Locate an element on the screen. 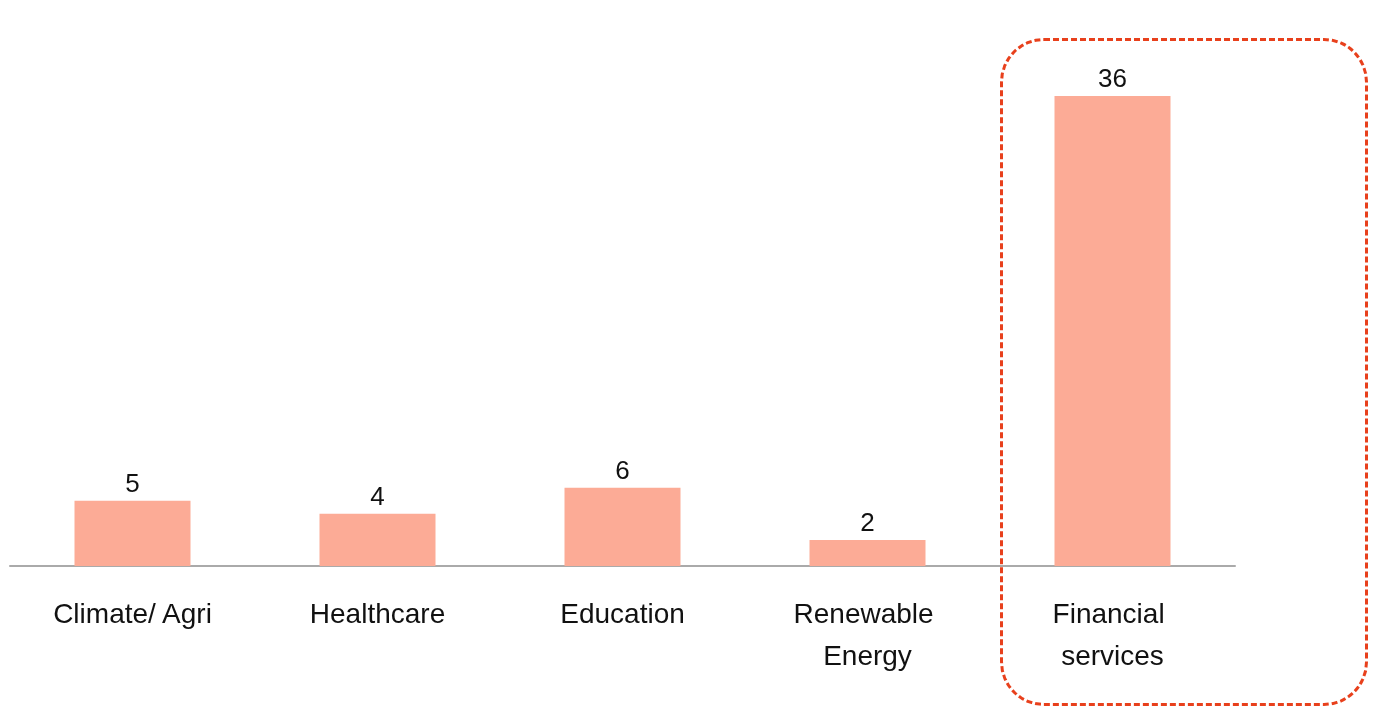 The image size is (1373, 711). data-label: 4 is located at coordinates (377, 495).